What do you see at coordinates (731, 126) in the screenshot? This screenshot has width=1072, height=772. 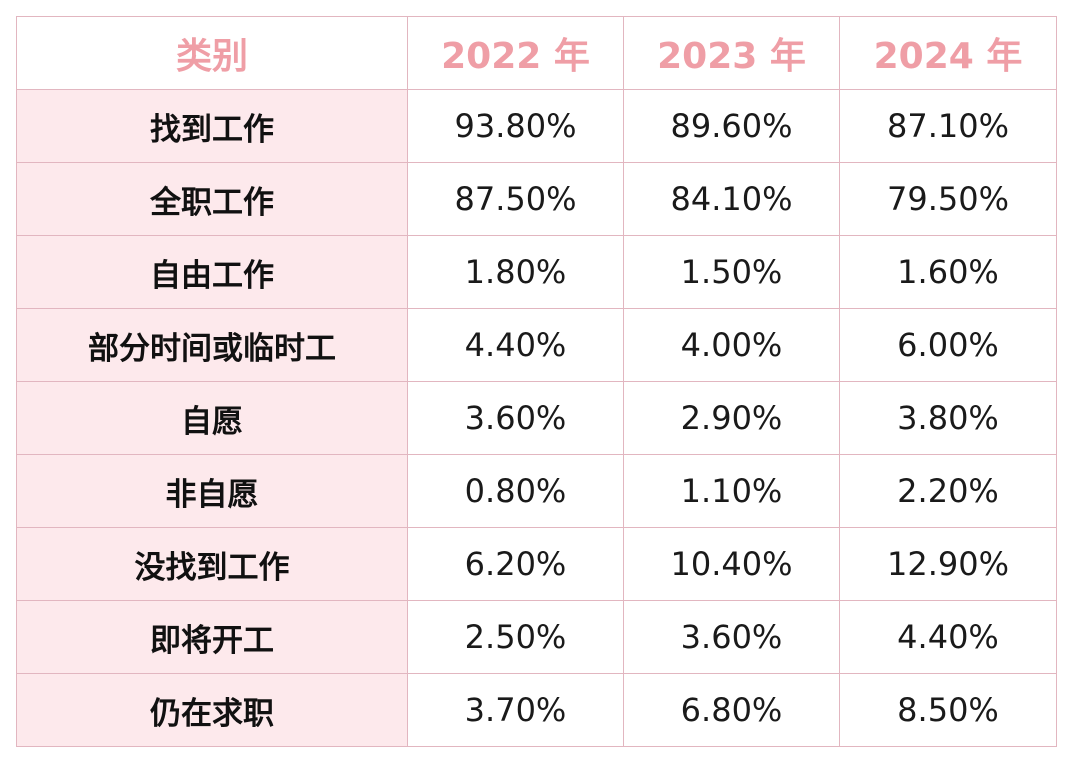 I see `cell-value: 89.60%` at bounding box center [731, 126].